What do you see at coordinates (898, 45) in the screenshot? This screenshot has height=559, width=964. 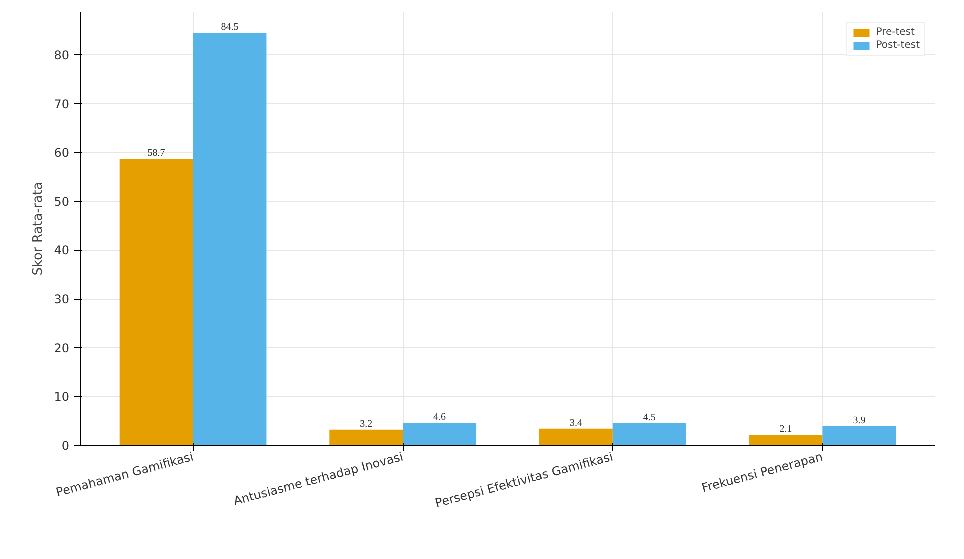 I see `legend-label: Post-test` at bounding box center [898, 45].